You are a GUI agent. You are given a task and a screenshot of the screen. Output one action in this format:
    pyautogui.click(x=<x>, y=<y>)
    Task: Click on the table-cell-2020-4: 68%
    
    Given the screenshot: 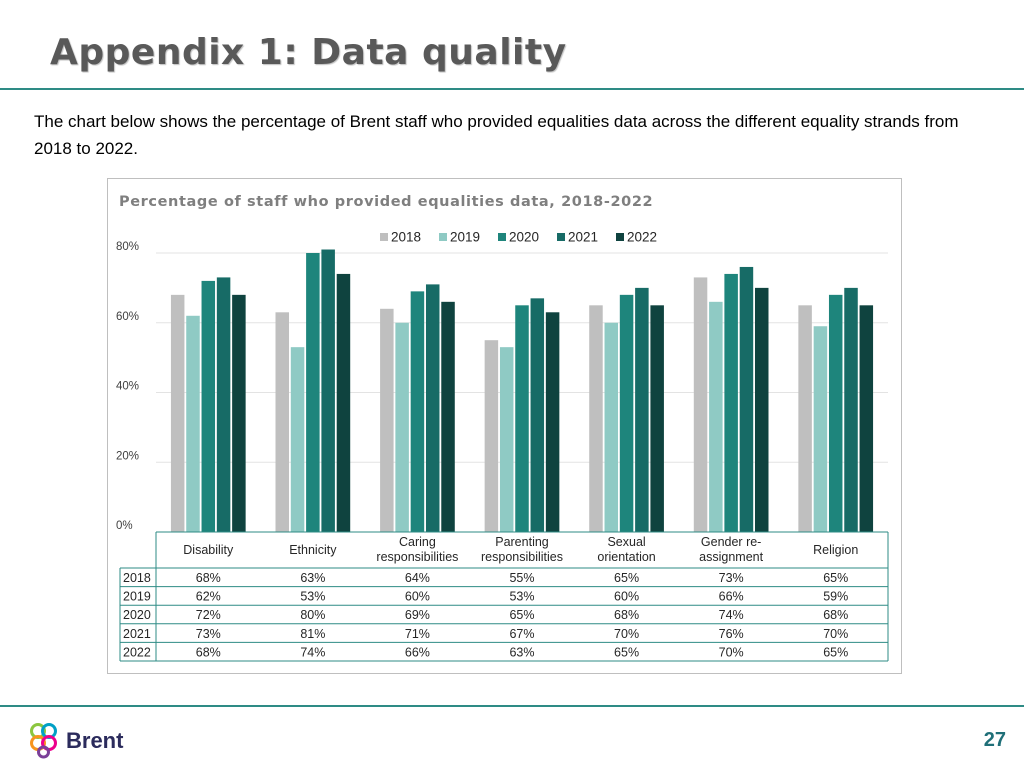 What is the action you would take?
    pyautogui.click(x=626, y=615)
    